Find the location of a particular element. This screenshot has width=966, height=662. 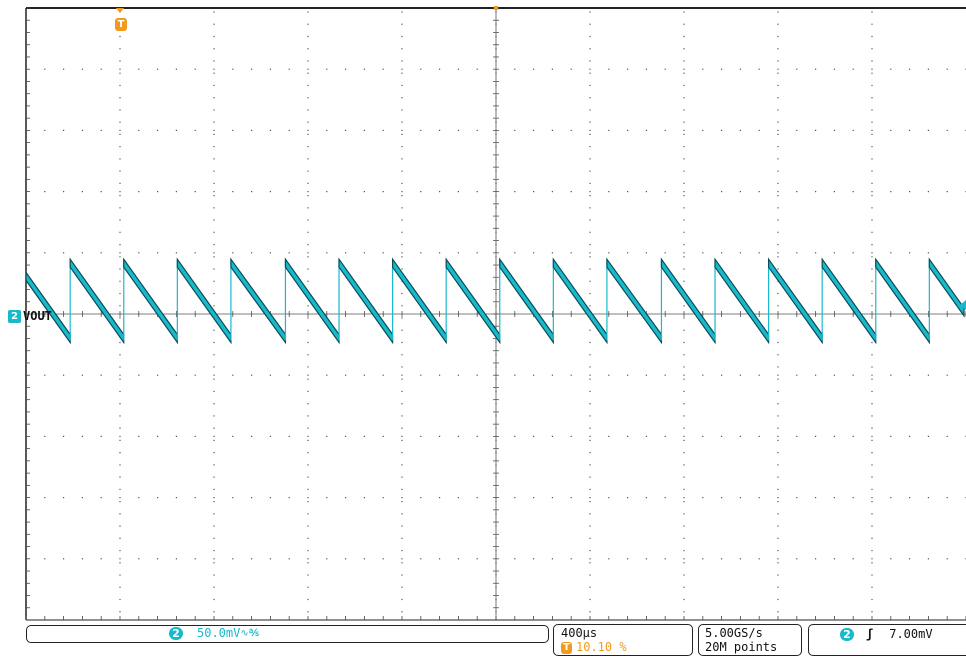

center-marker is located at coordinates (496, 8).